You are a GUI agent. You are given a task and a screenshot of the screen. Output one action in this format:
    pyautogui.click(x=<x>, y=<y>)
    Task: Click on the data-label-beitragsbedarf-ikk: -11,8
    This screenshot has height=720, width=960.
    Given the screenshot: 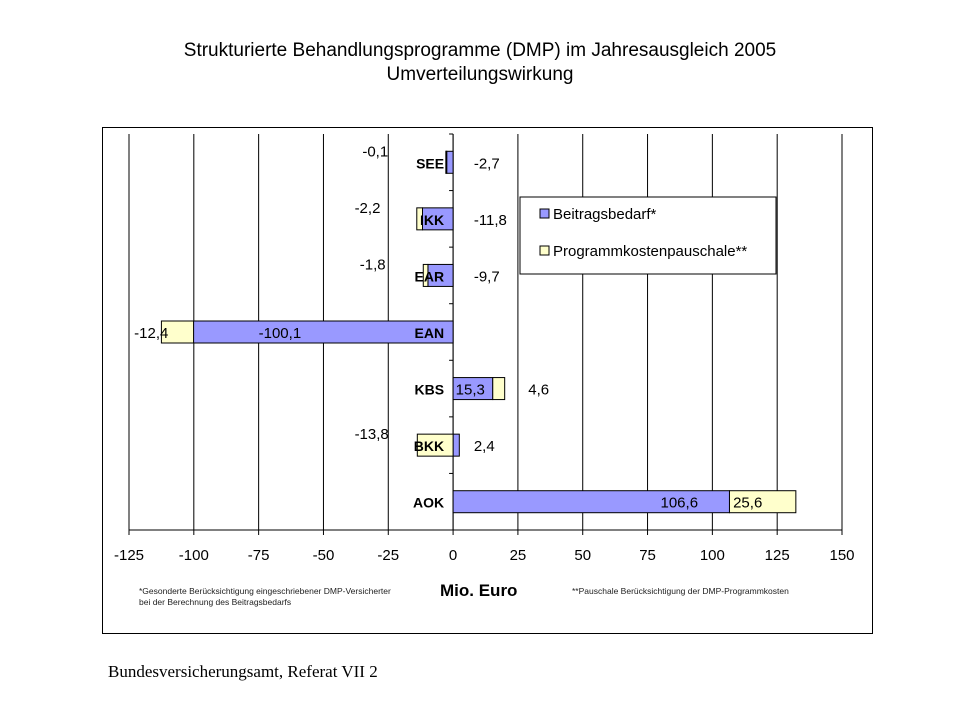 What is the action you would take?
    pyautogui.click(x=490, y=220)
    